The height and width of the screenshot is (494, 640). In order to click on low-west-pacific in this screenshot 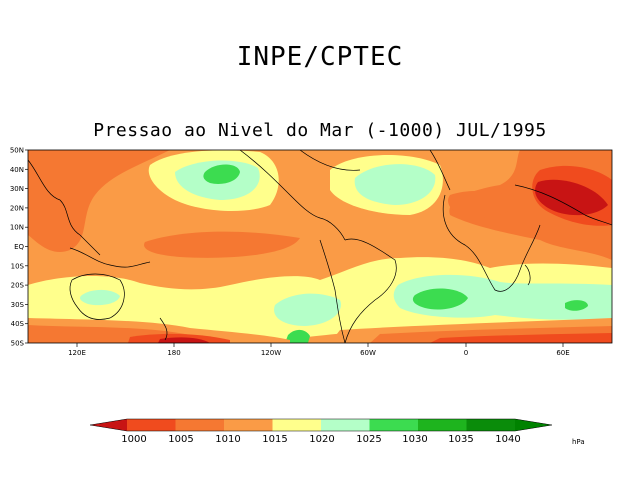, I will do `click(99, 201)`.